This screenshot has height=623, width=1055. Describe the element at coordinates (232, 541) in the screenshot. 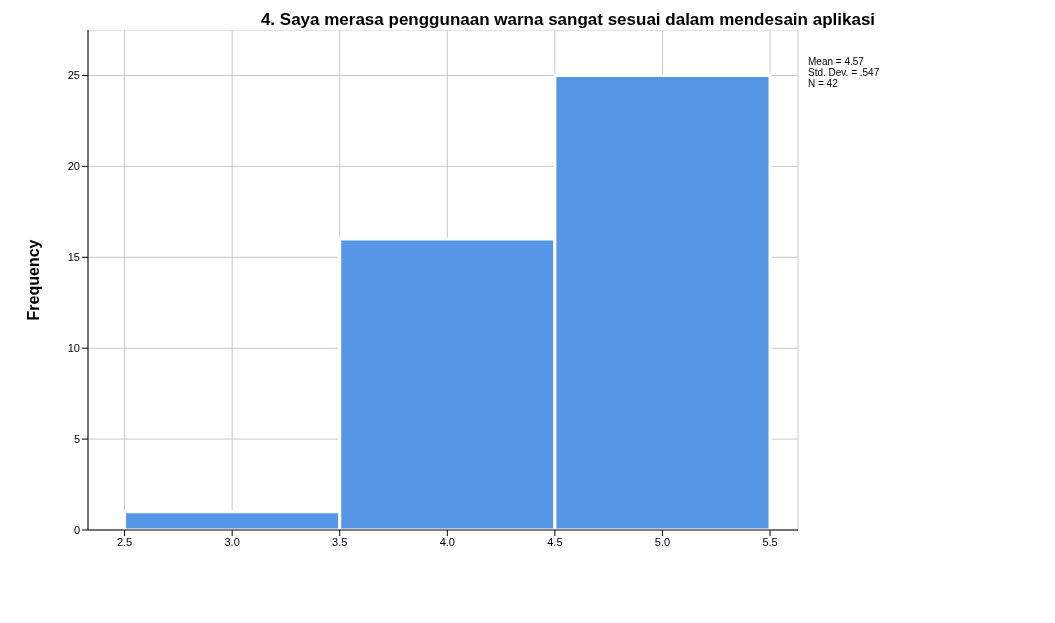

I see `x-tick-label: 3.0` at that location.